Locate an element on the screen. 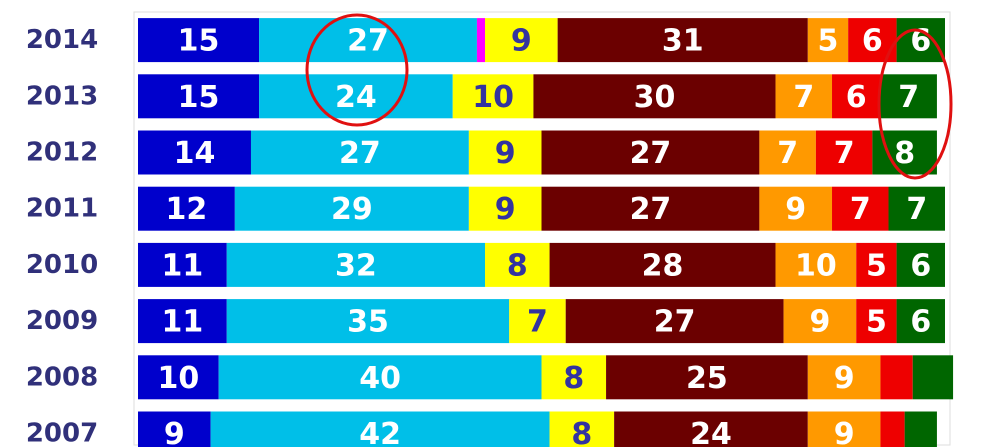 The width and height of the screenshot is (983, 447). data-label: 31 is located at coordinates (683, 41).